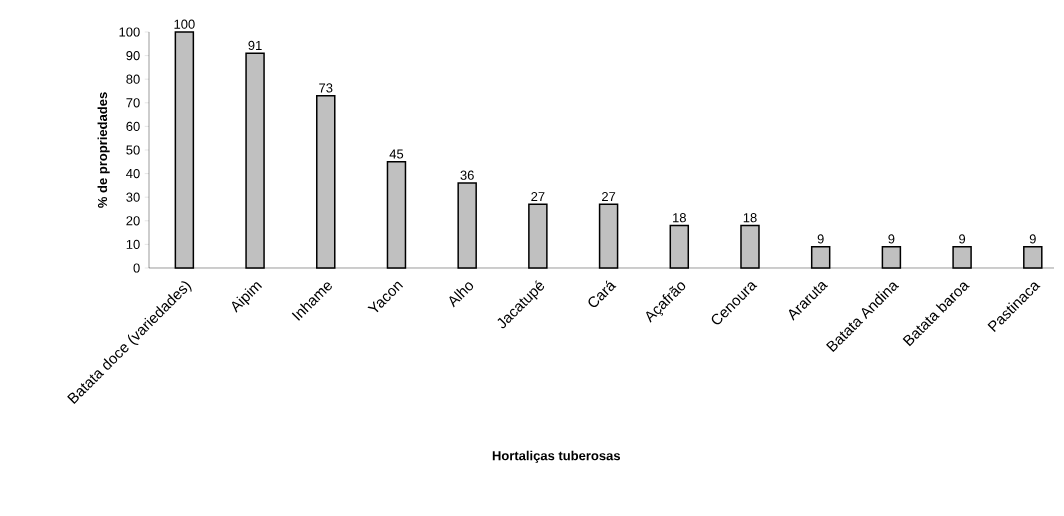 The image size is (1064, 516). What do you see at coordinates (133, 55) in the screenshot?
I see `y-tick-label: 90` at bounding box center [133, 55].